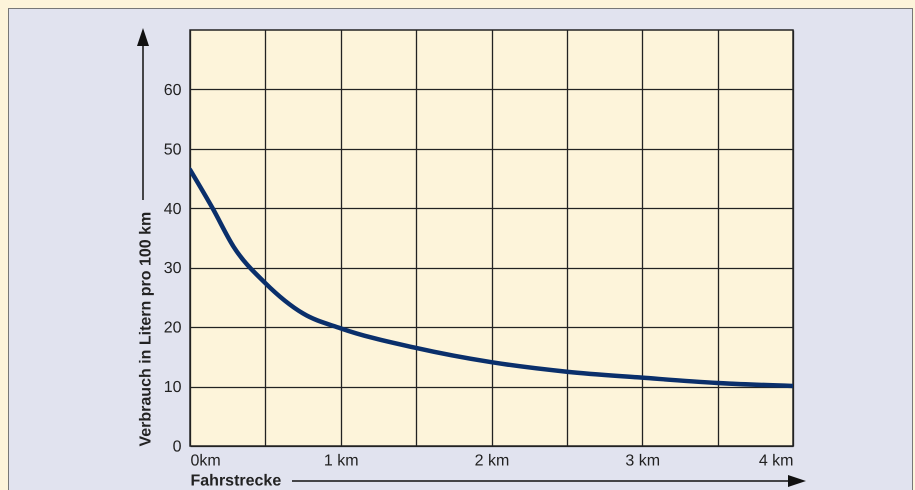  I want to click on x-tick-label: 3 km, so click(642, 461).